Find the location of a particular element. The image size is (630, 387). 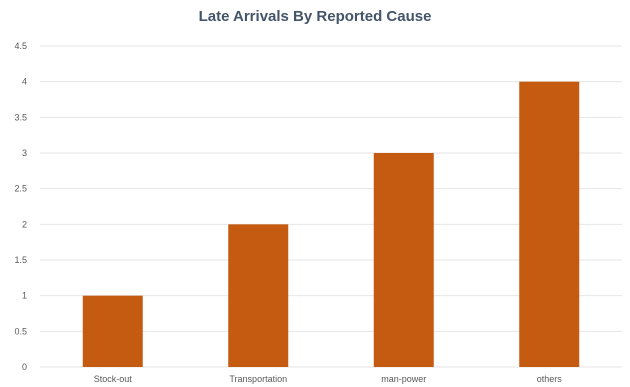

y-tick-label: 2 is located at coordinates (24, 224).